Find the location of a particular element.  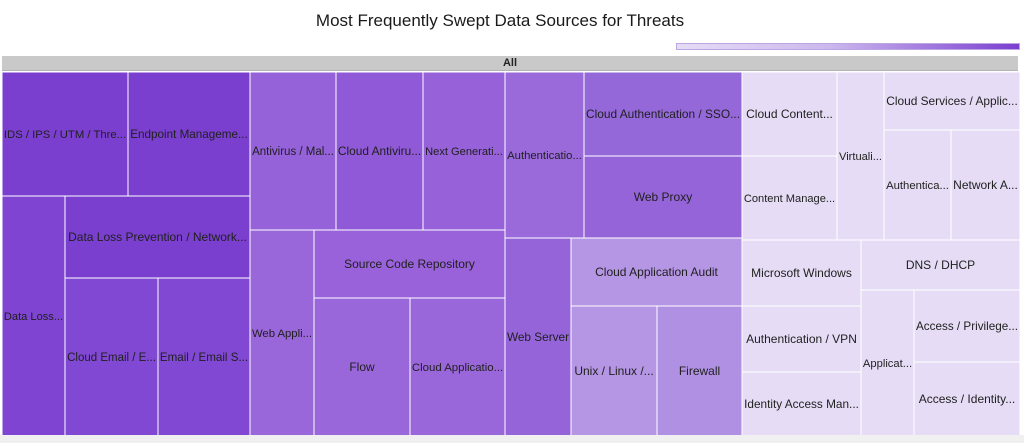

treemap-tile-label: Flow is located at coordinates (362, 367).